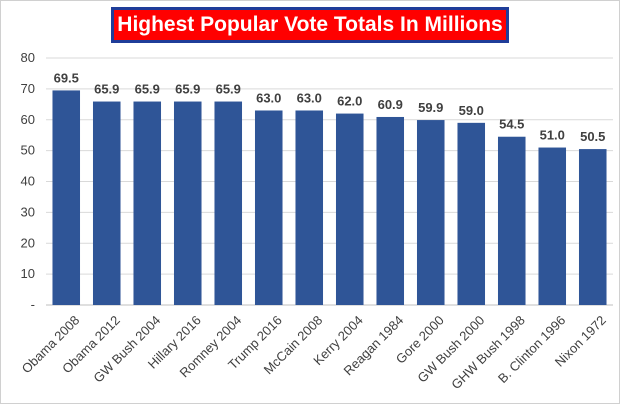 The width and height of the screenshot is (620, 404). What do you see at coordinates (66, 77) in the screenshot?
I see `data-label: 69.5` at bounding box center [66, 77].